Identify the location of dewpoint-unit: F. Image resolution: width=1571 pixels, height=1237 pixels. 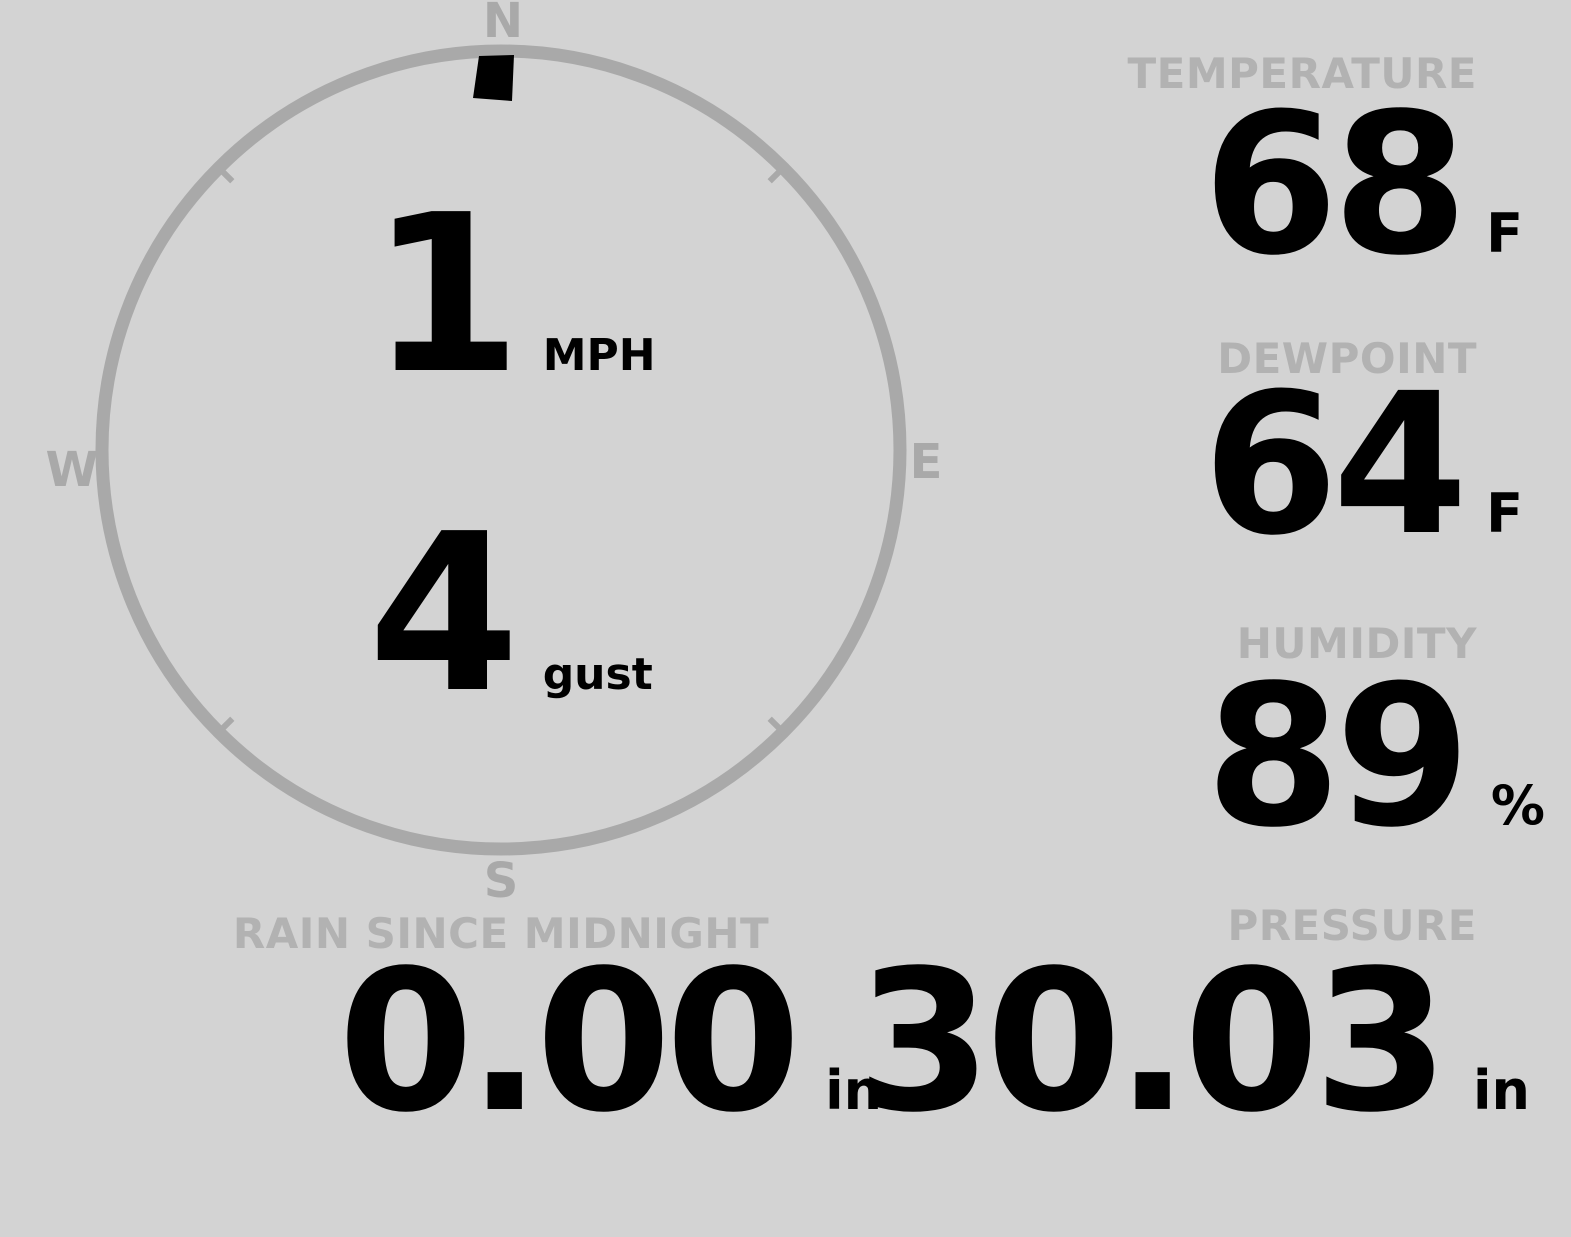
(1504, 513).